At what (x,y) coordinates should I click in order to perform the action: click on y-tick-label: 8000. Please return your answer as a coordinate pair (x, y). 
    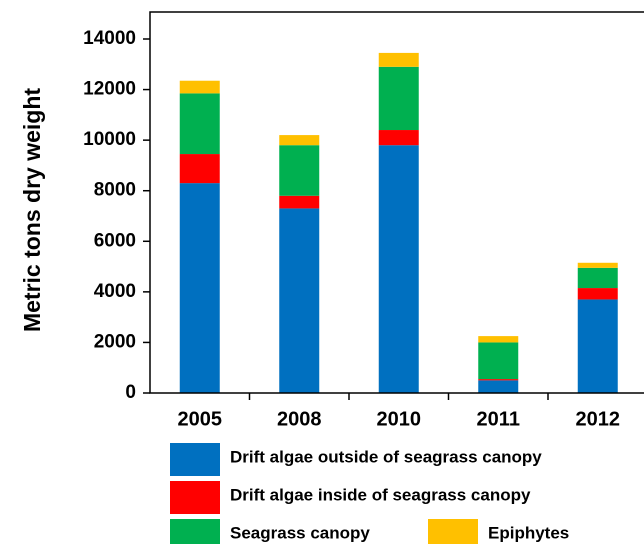
    Looking at the image, I should click on (115, 190).